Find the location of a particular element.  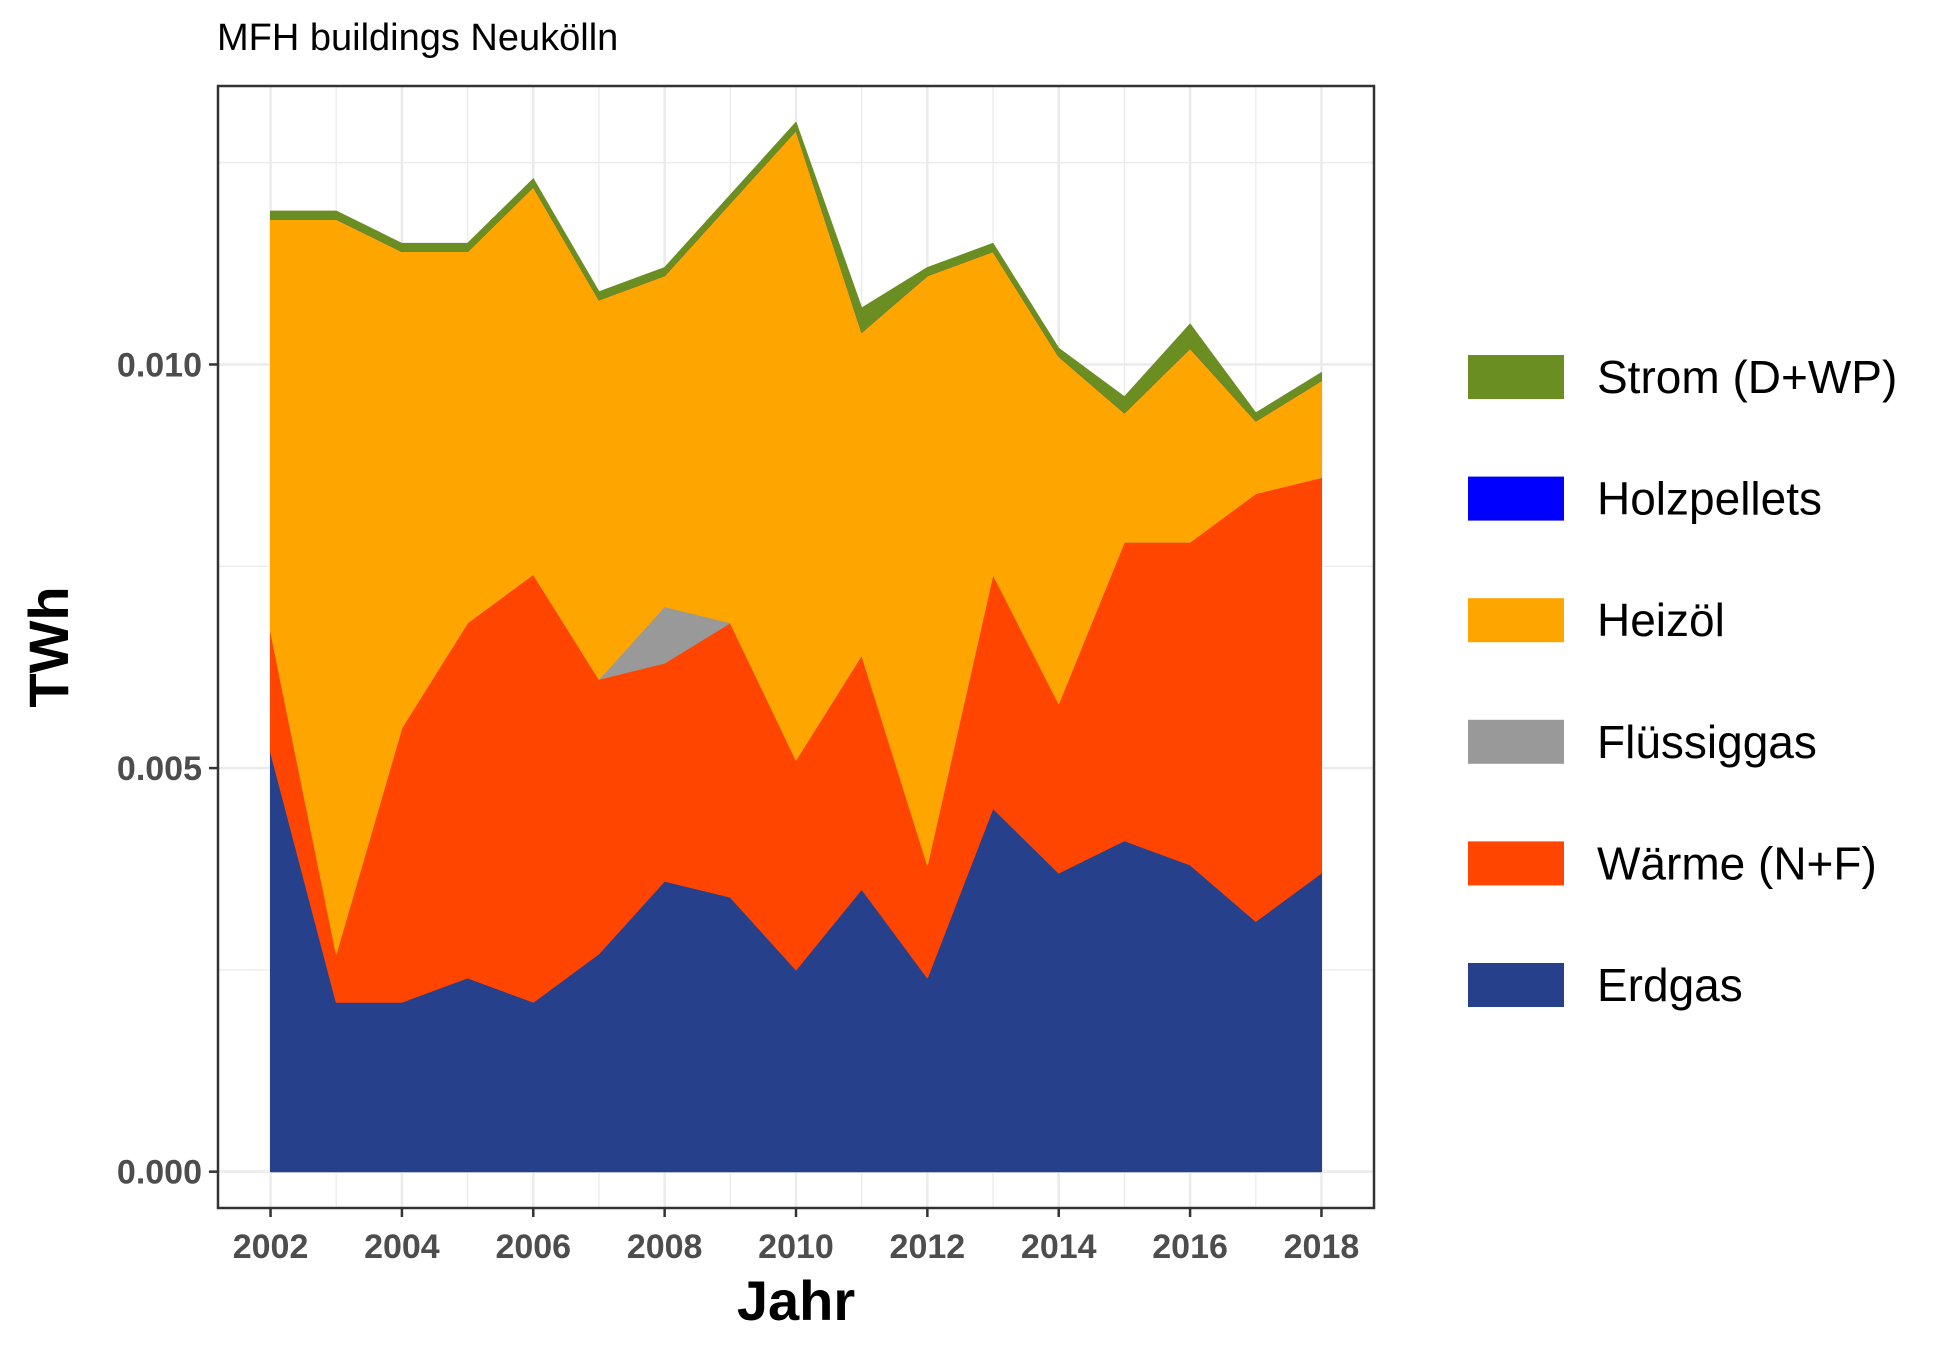

y-tick-label: 0.010 is located at coordinates (159, 365).